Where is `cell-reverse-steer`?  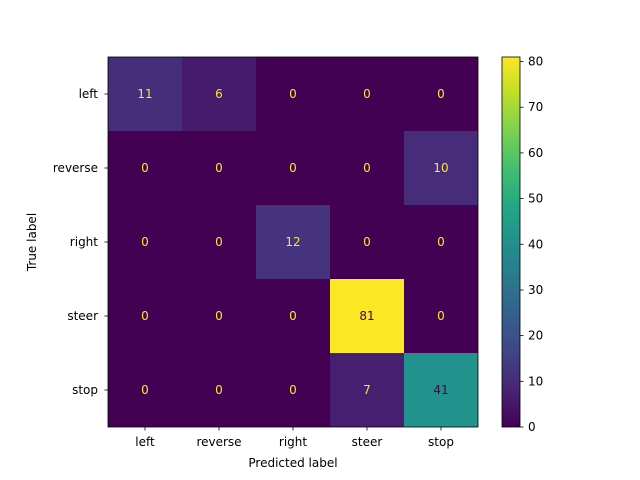 cell-reverse-steer is located at coordinates (367, 168).